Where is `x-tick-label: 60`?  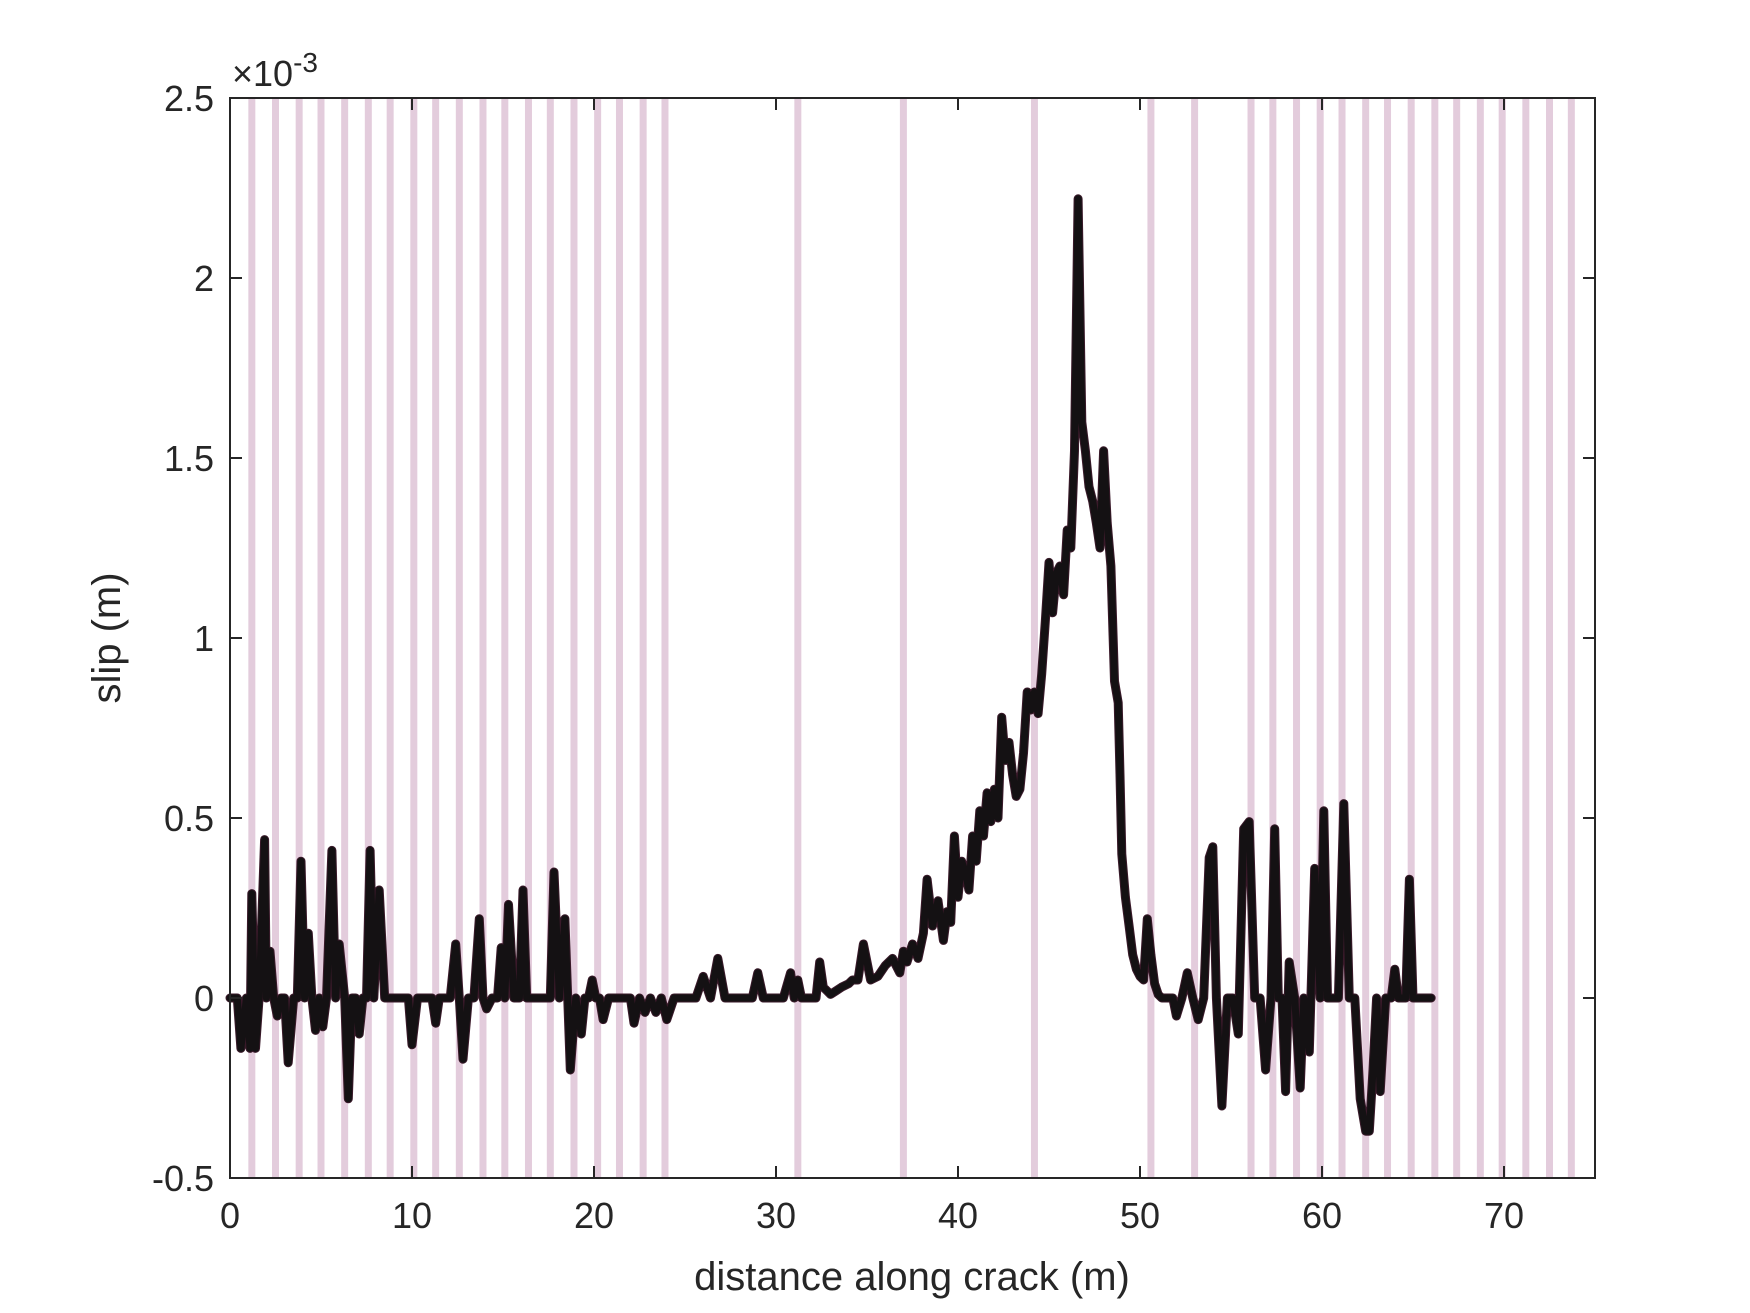 x-tick-label: 60 is located at coordinates (1322, 1215).